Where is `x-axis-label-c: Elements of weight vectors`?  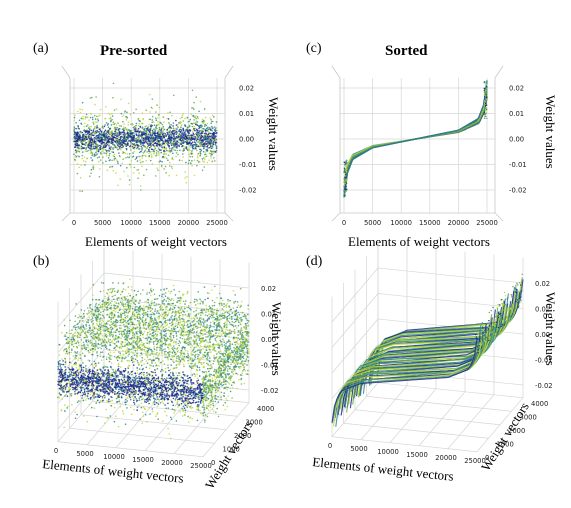 x-axis-label-c: Elements of weight vectors is located at coordinates (419, 241).